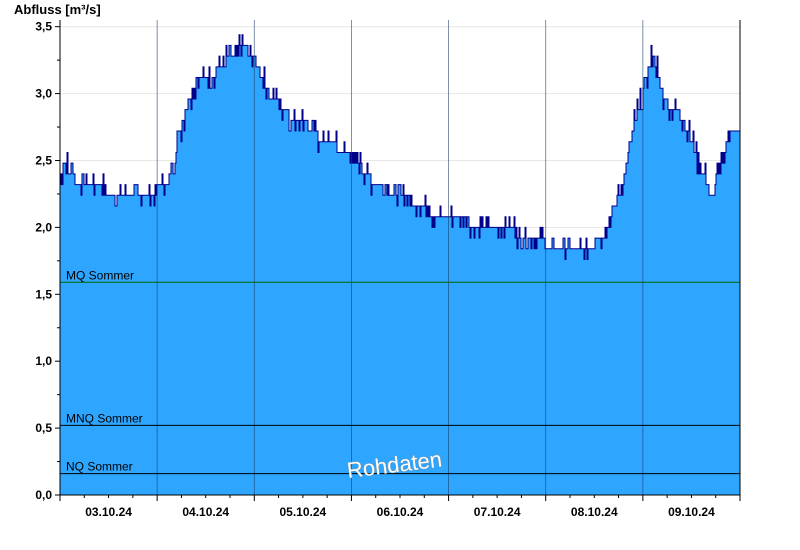  What do you see at coordinates (43, 227) in the screenshot?
I see `y-tick-label: 2,0` at bounding box center [43, 227].